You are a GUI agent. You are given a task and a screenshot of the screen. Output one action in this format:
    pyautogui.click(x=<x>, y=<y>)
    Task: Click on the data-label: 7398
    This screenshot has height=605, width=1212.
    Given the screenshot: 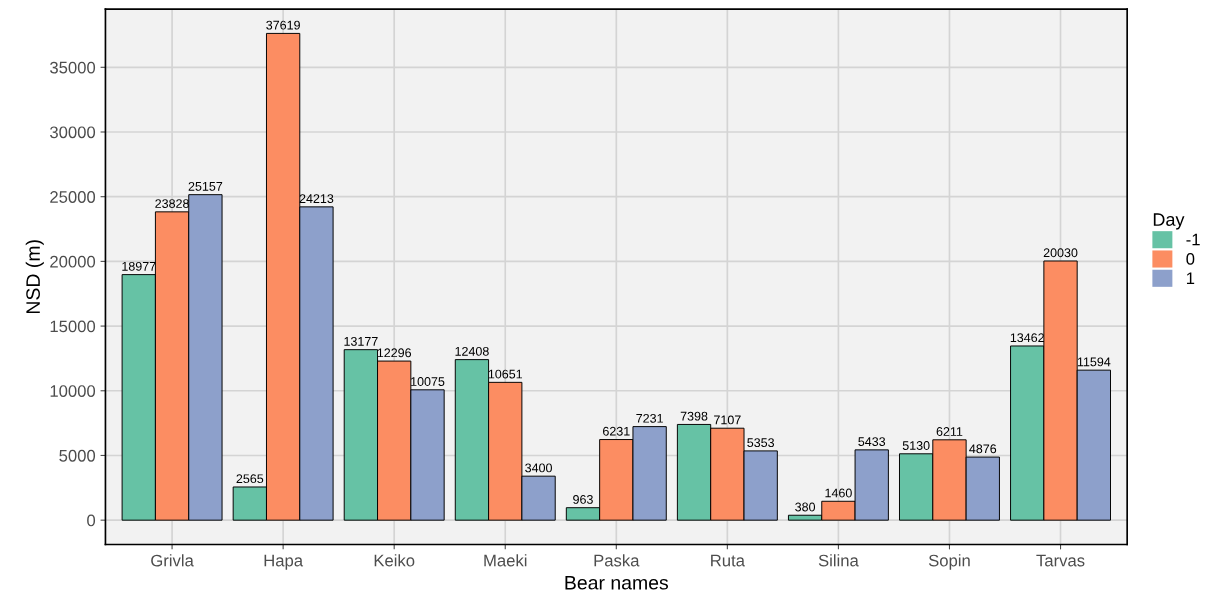 What is the action you would take?
    pyautogui.click(x=694, y=416)
    